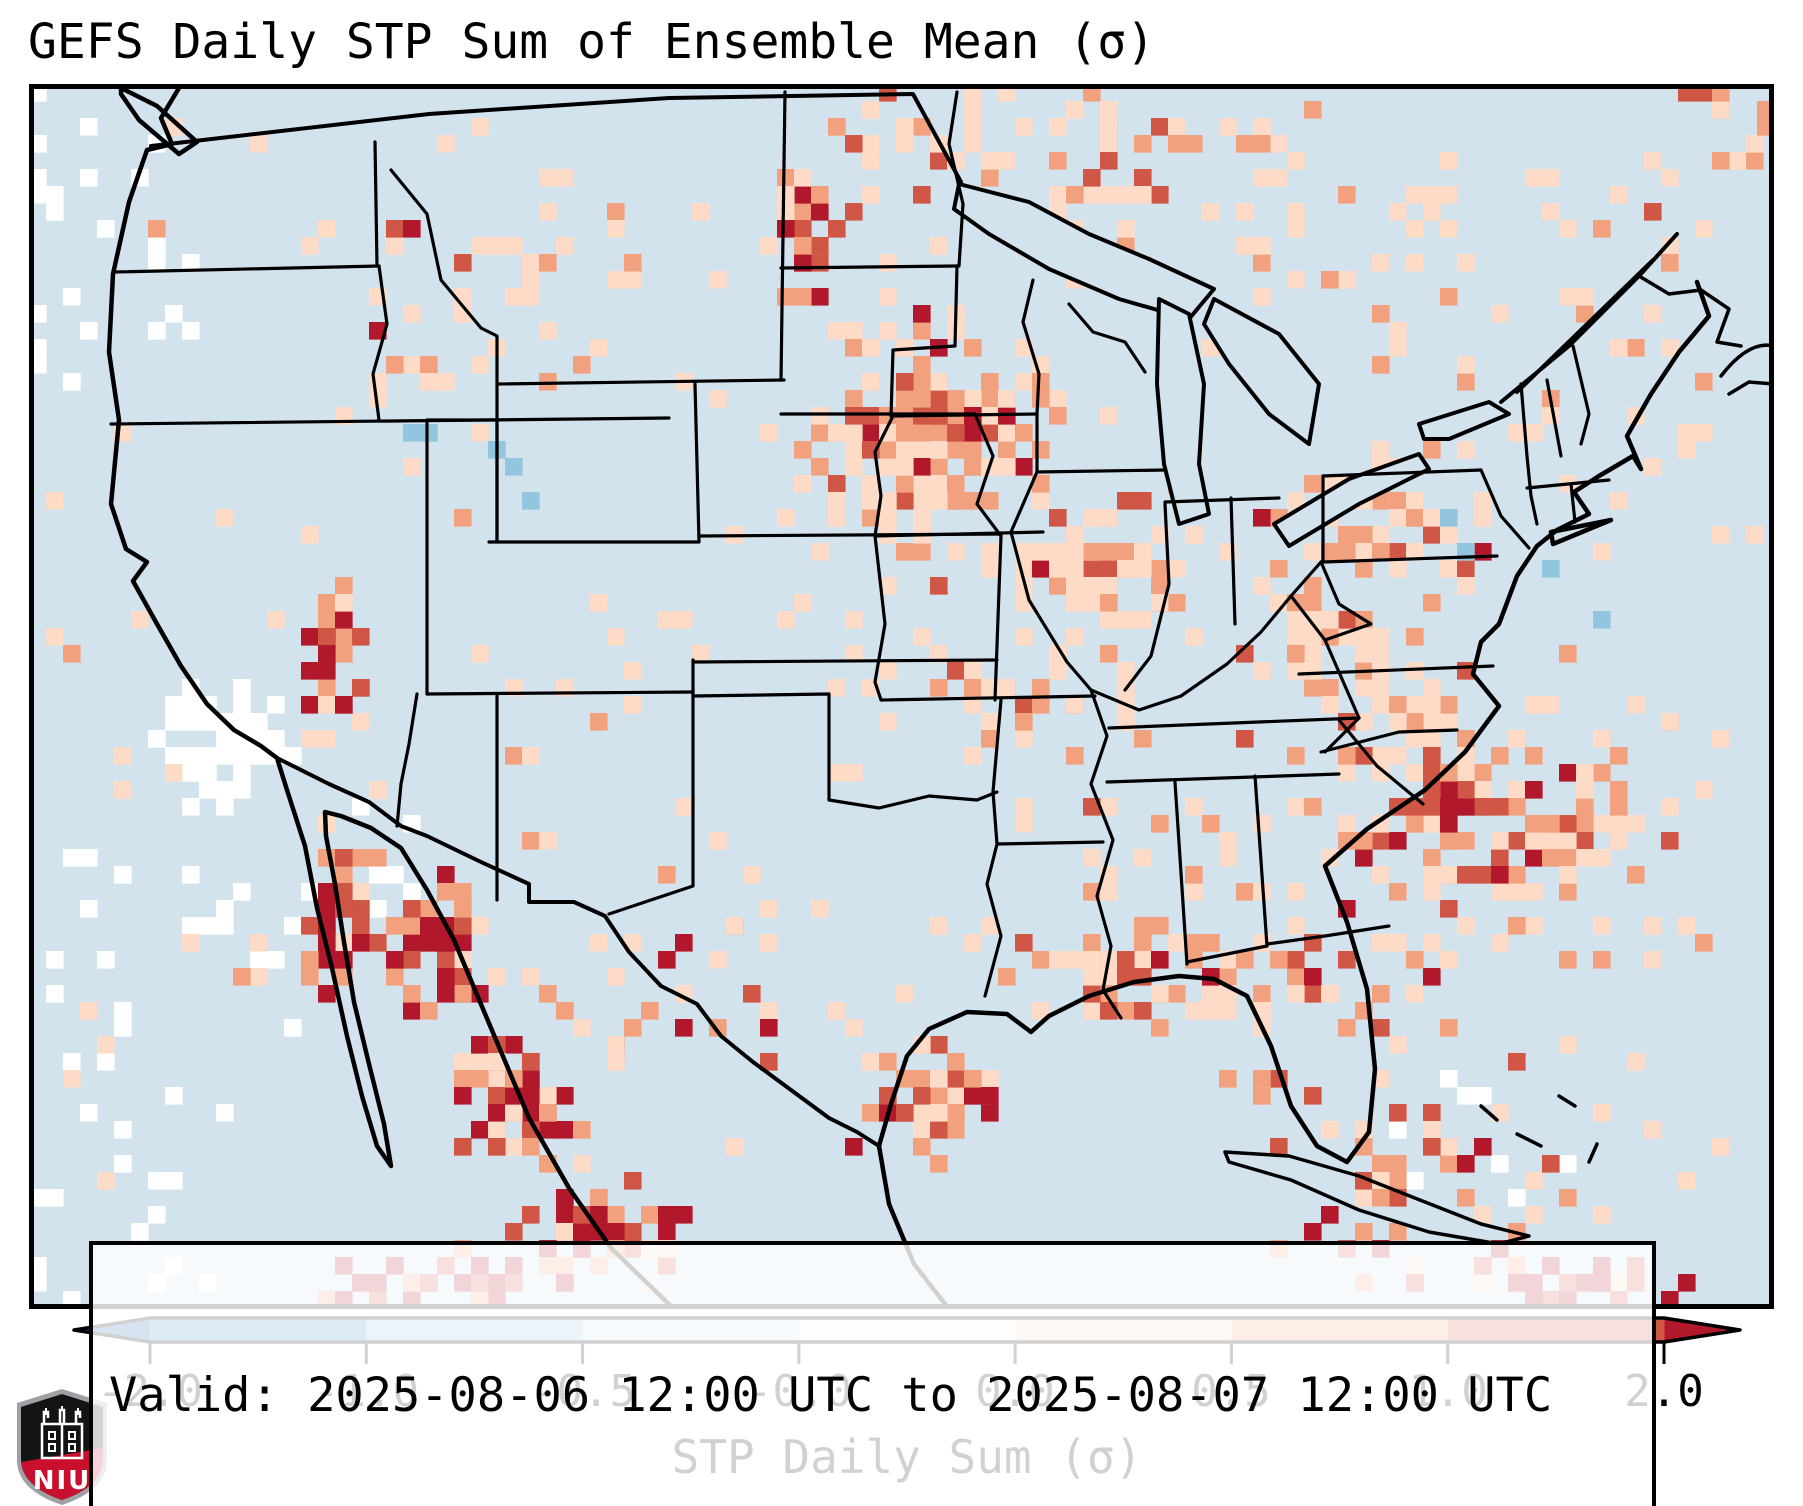  Describe the element at coordinates (556, 138) in the screenshot. I see `canada-border` at that location.